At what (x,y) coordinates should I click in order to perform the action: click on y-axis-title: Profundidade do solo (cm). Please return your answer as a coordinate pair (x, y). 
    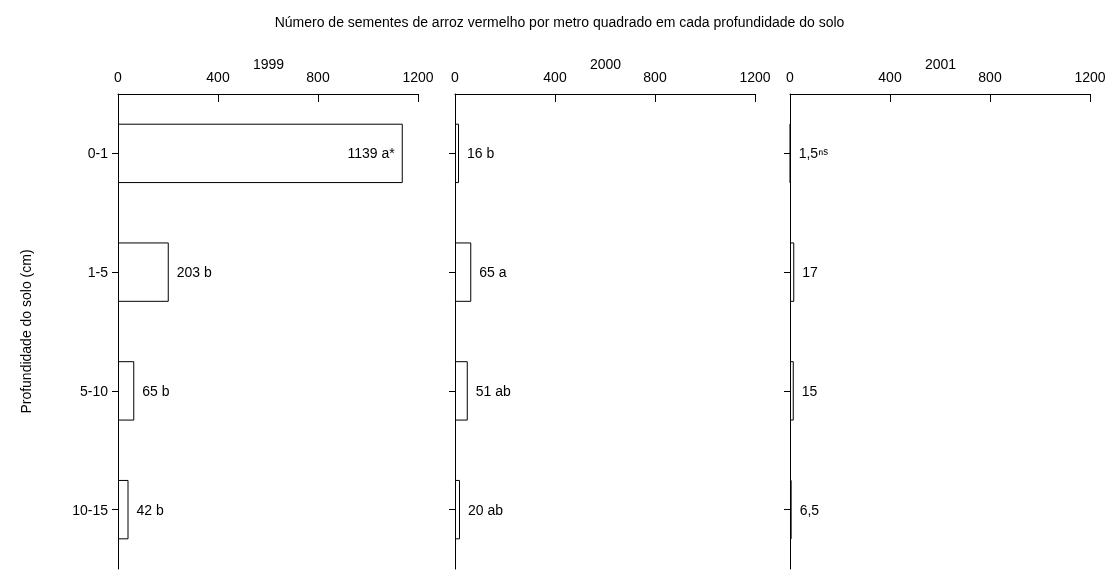
    Looking at the image, I should click on (26, 331).